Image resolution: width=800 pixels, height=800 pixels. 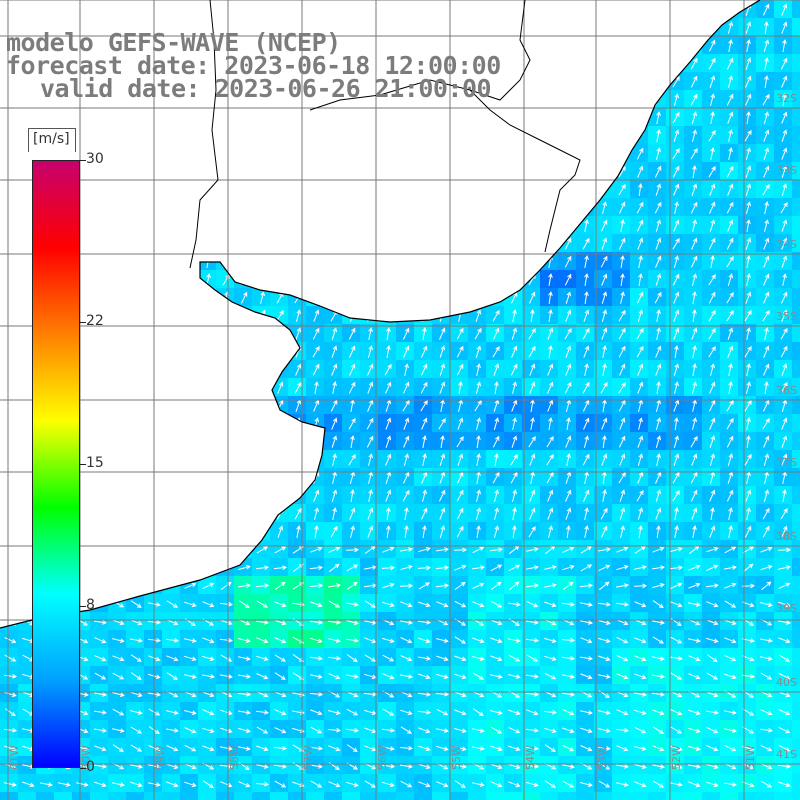 I want to click on valid-date: valid date: 2023-06-26 21:00:00, so click(x=266, y=88).